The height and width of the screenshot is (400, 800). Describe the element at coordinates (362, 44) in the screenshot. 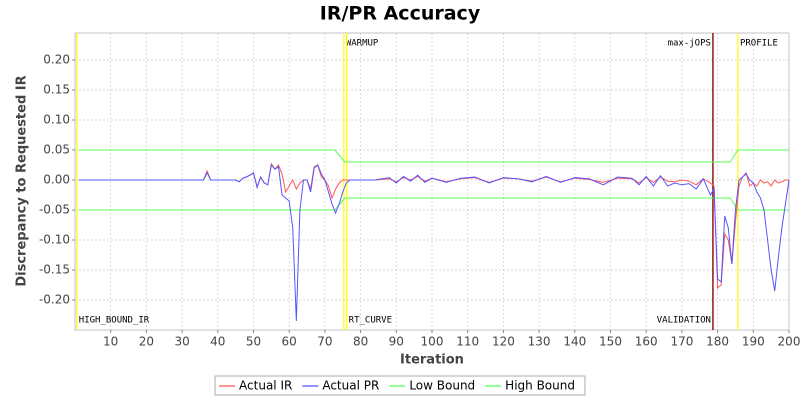

I see `marker-label: WARMUP` at that location.